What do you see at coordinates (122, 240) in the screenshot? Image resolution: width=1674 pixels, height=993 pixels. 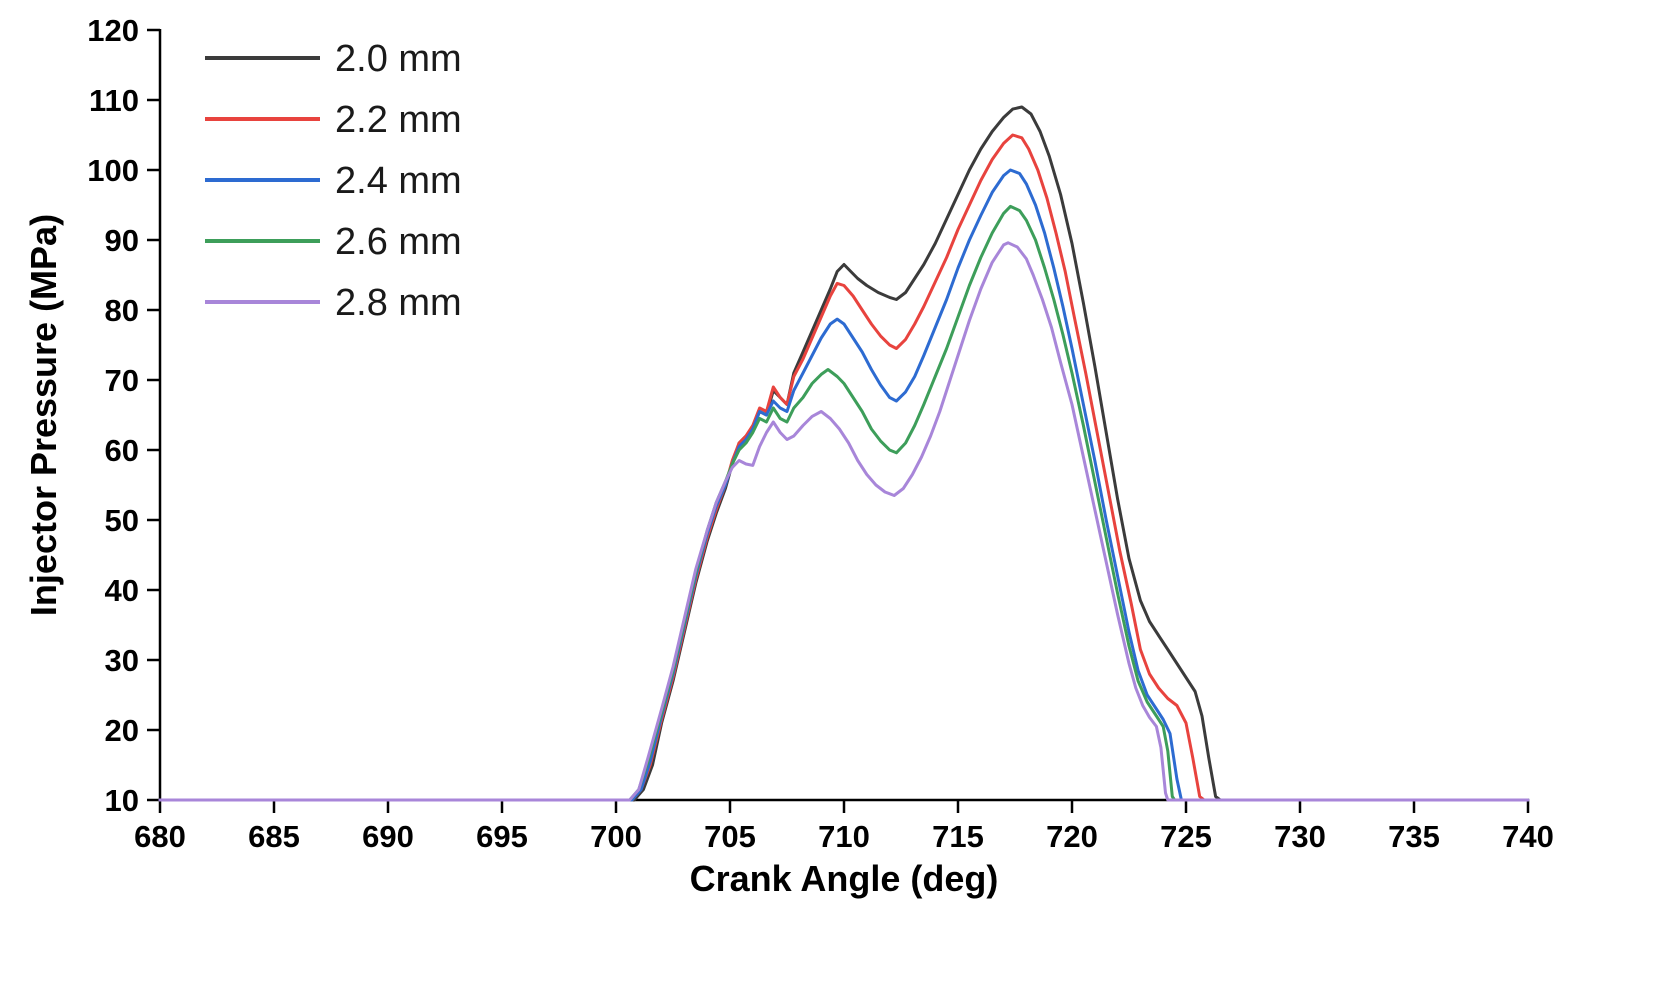 I see `y-tick-label: 90` at bounding box center [122, 240].